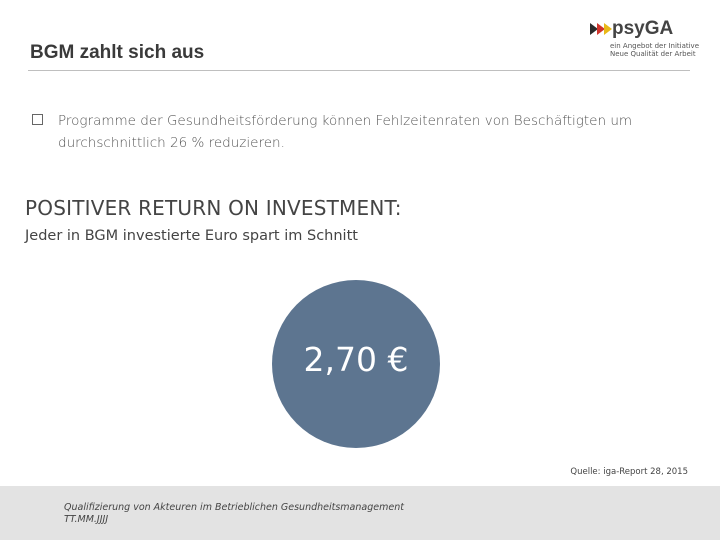 This screenshot has height=540, width=720. Describe the element at coordinates (213, 208) in the screenshot. I see `roi-heading: POSITIVER RETURN ON INVESTMENT:` at that location.